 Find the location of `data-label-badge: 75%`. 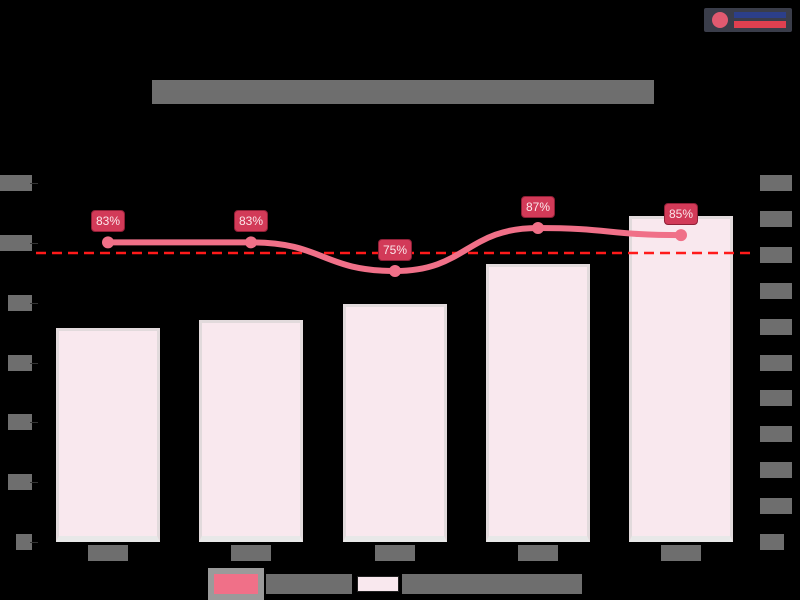

data-label-badge: 75% is located at coordinates (395, 250).